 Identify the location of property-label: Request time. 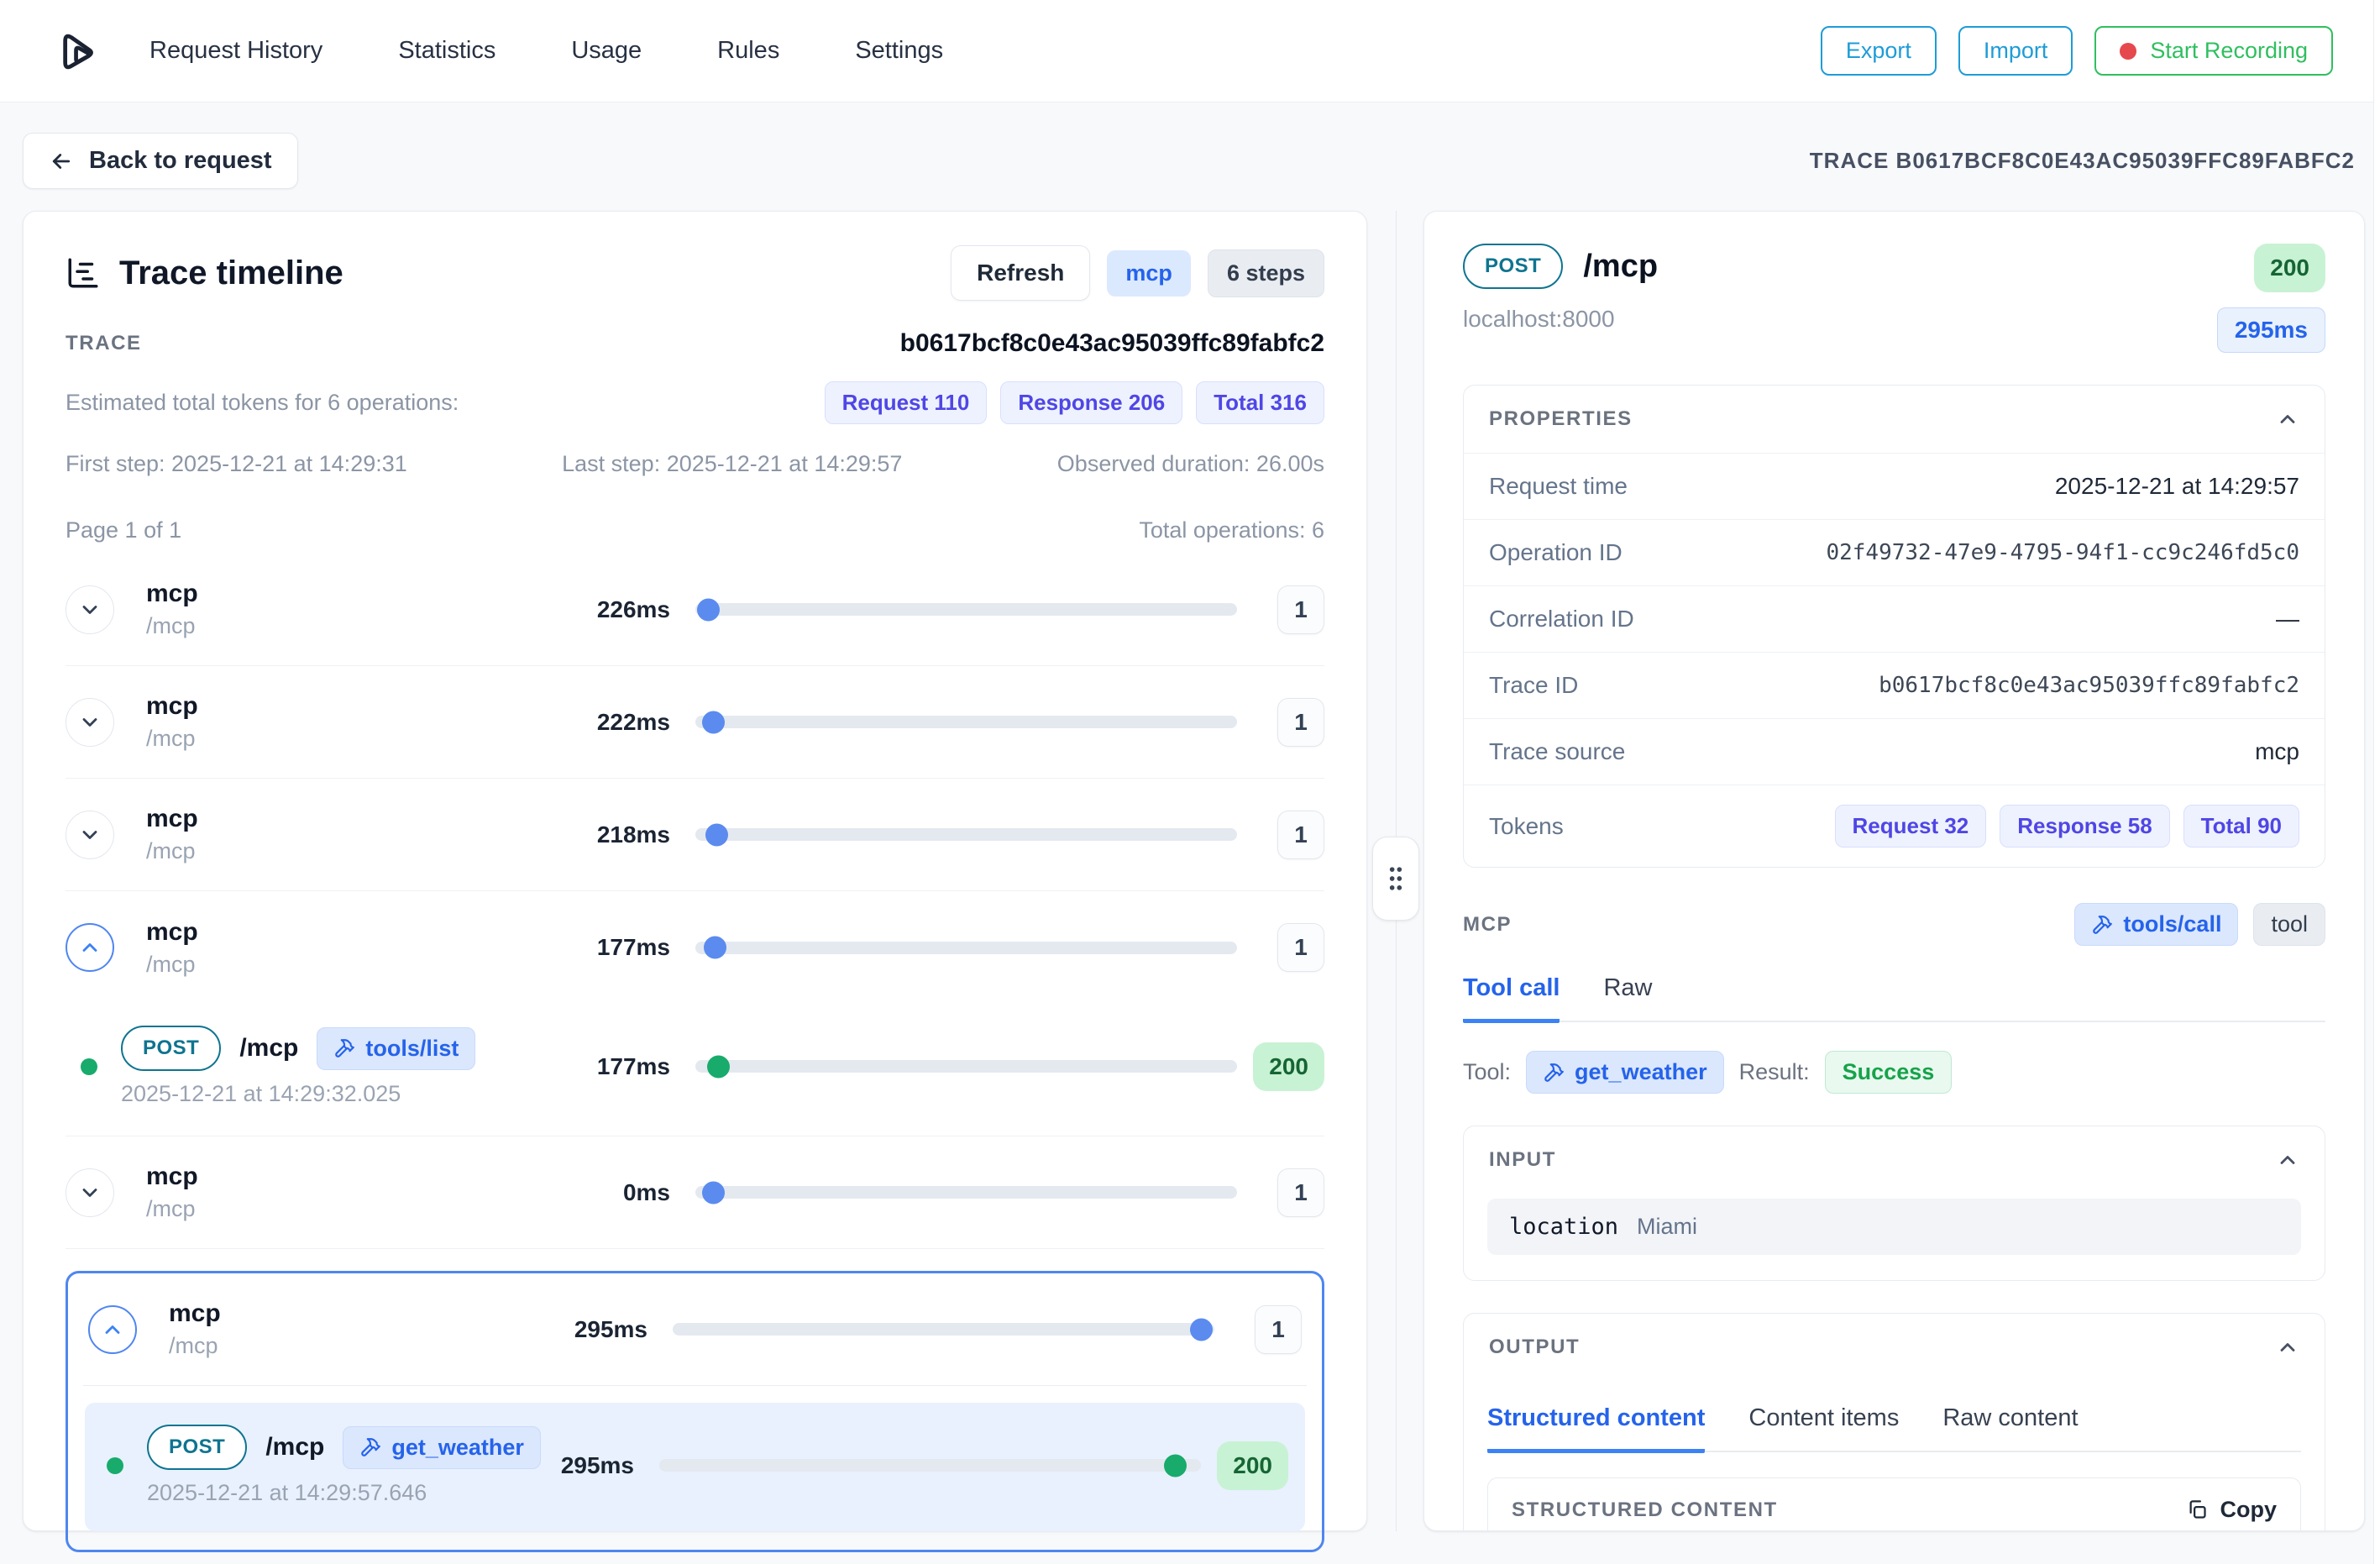
(1558, 486).